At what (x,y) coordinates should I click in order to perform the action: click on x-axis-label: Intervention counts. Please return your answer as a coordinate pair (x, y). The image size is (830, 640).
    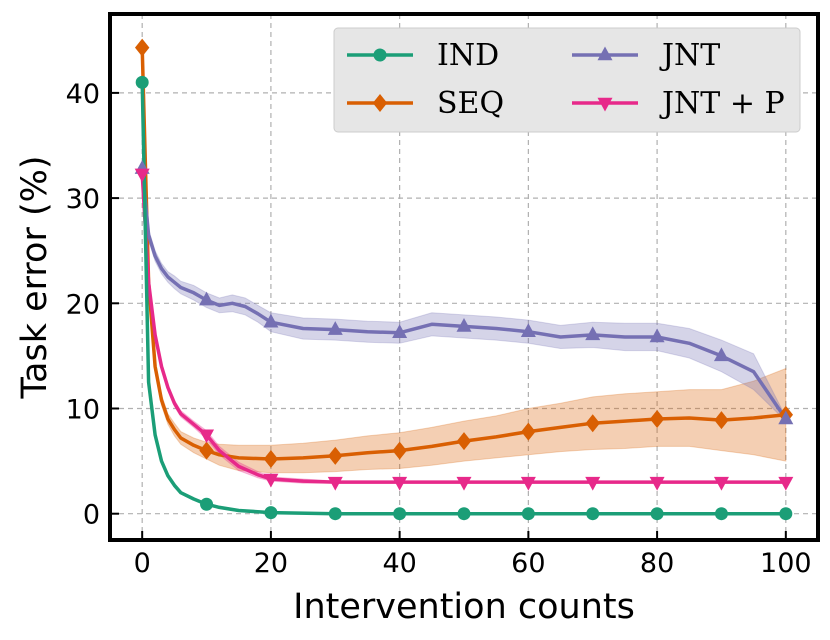
    Looking at the image, I should click on (464, 607).